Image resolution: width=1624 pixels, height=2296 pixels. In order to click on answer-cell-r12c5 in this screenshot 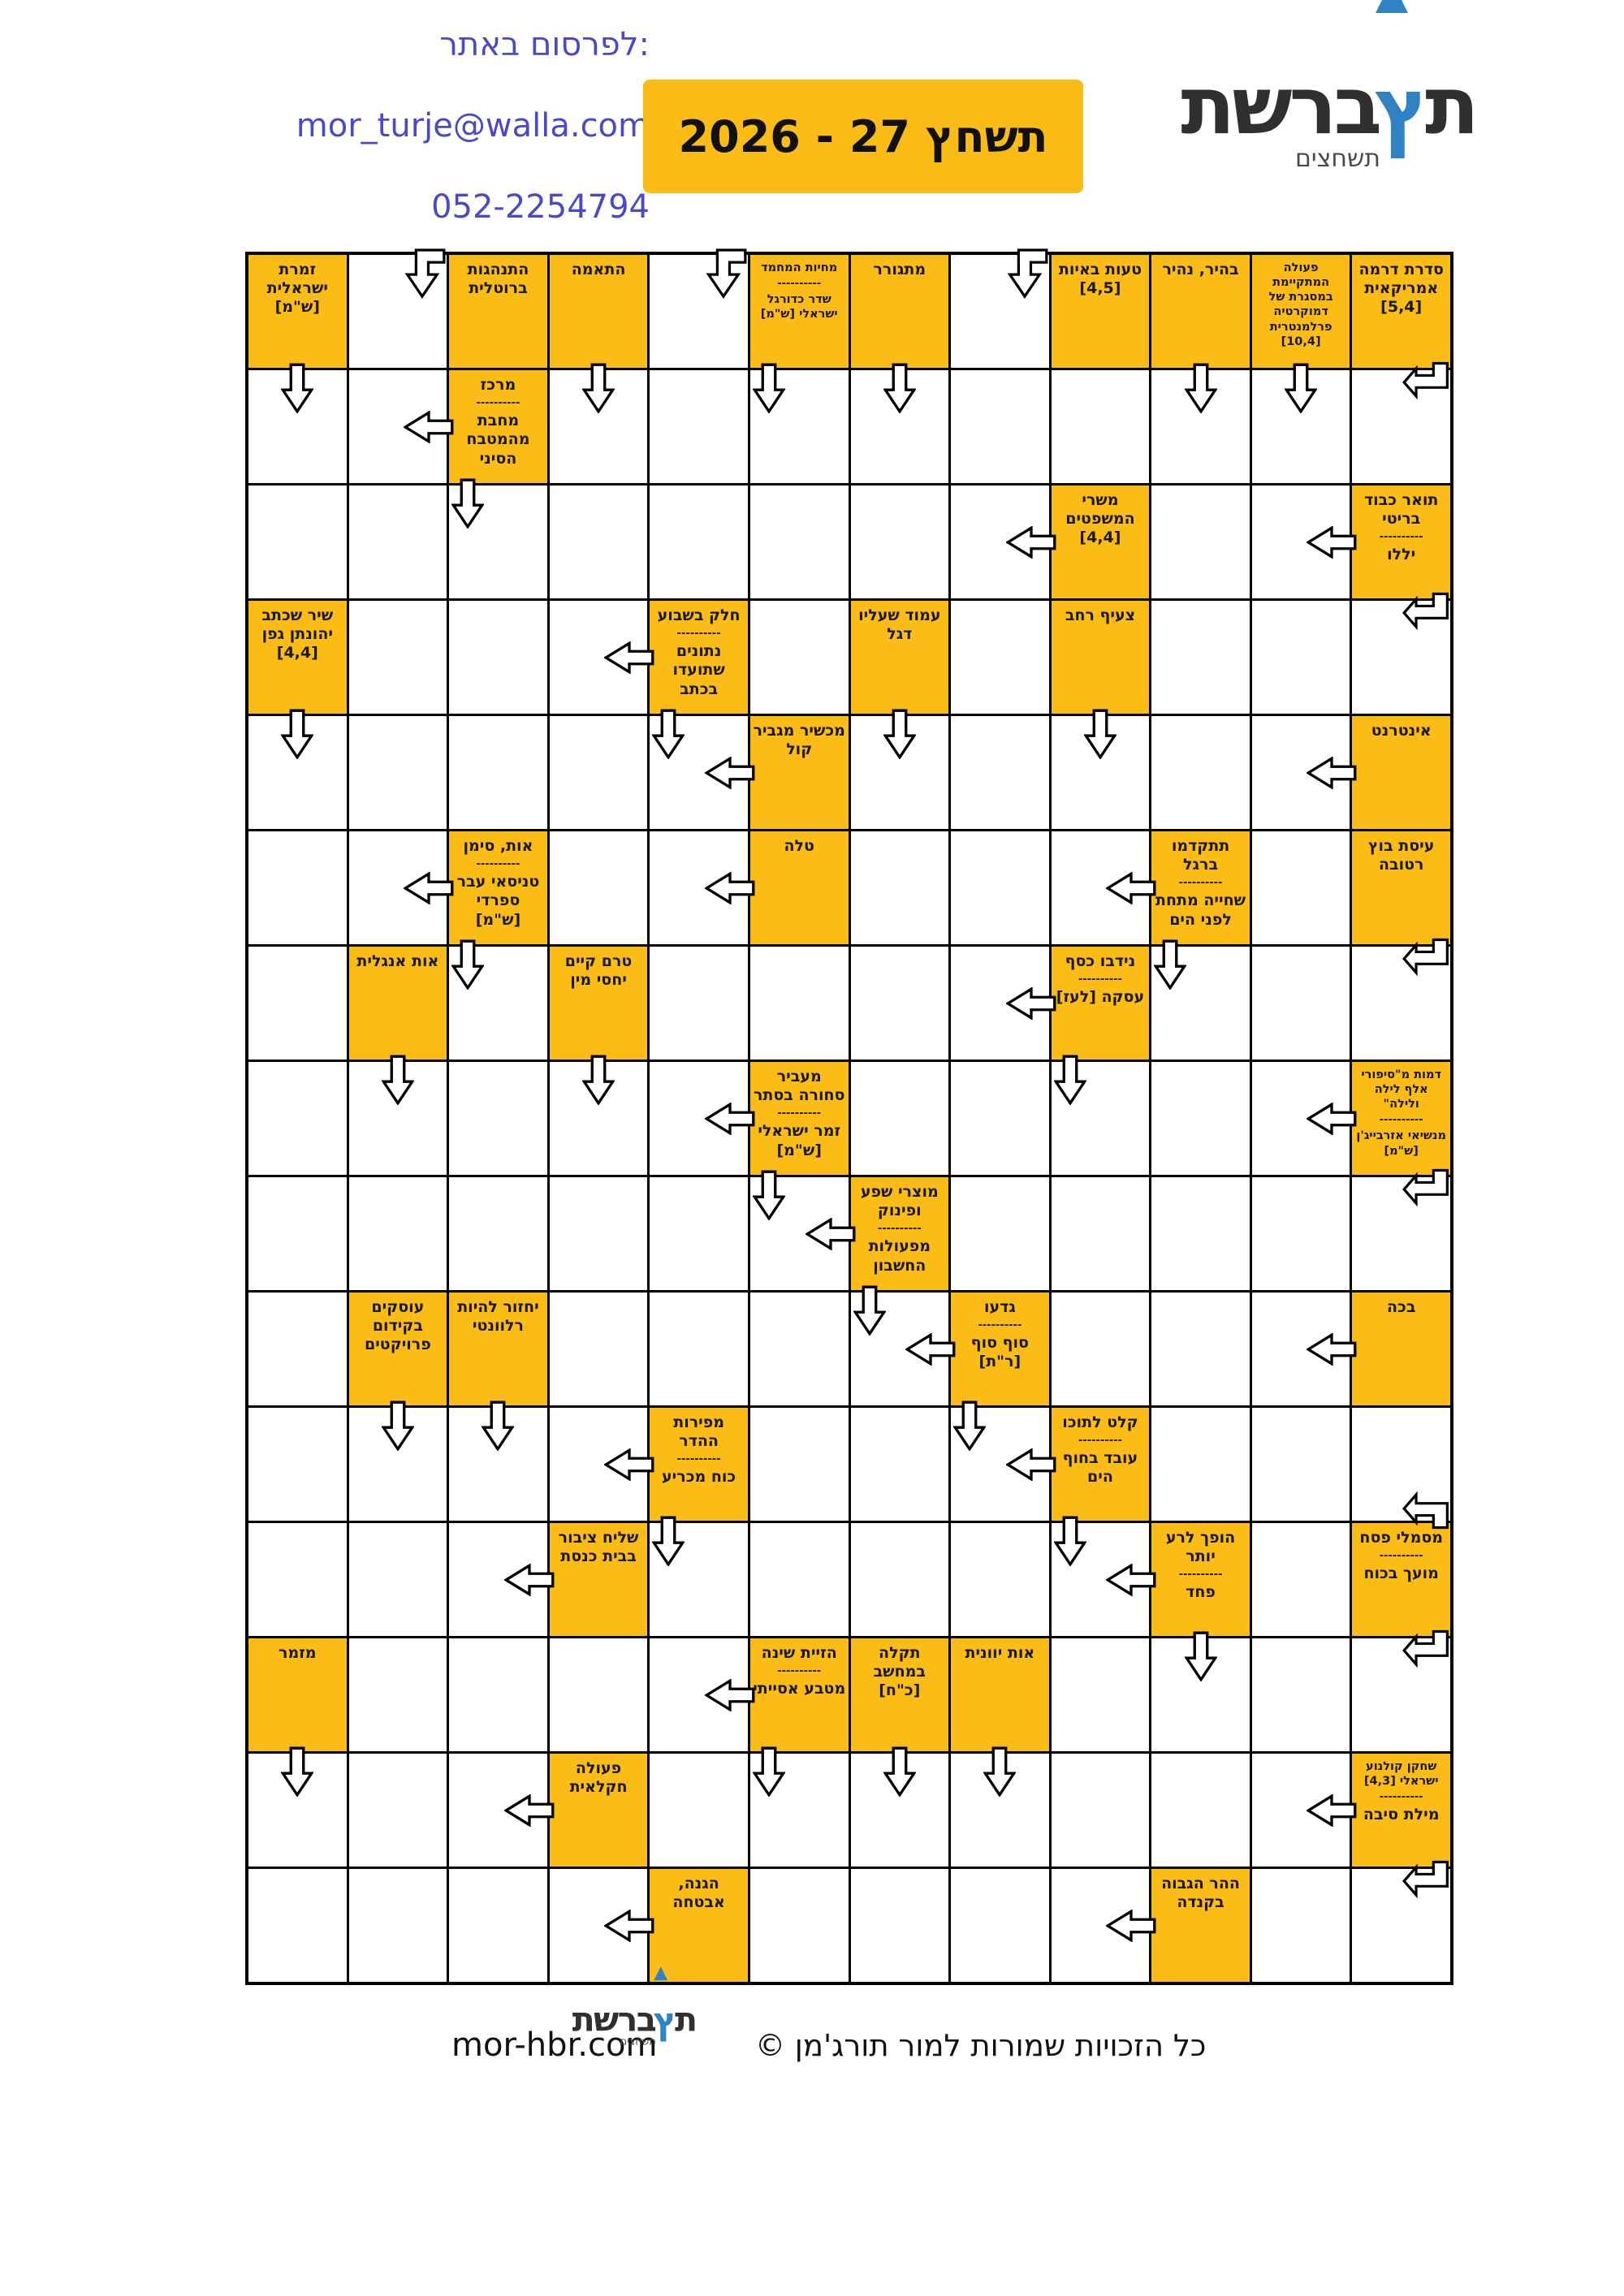, I will do `click(699, 1576)`.